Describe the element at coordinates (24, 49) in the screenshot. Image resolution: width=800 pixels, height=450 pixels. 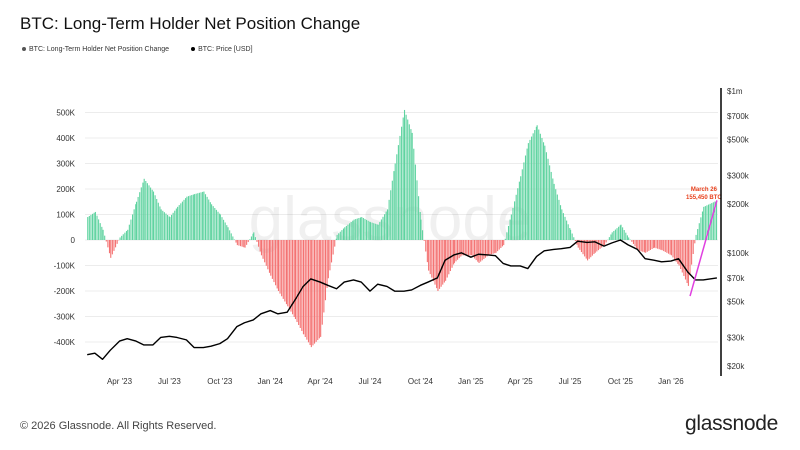
I see `legend-dot-icon` at that location.